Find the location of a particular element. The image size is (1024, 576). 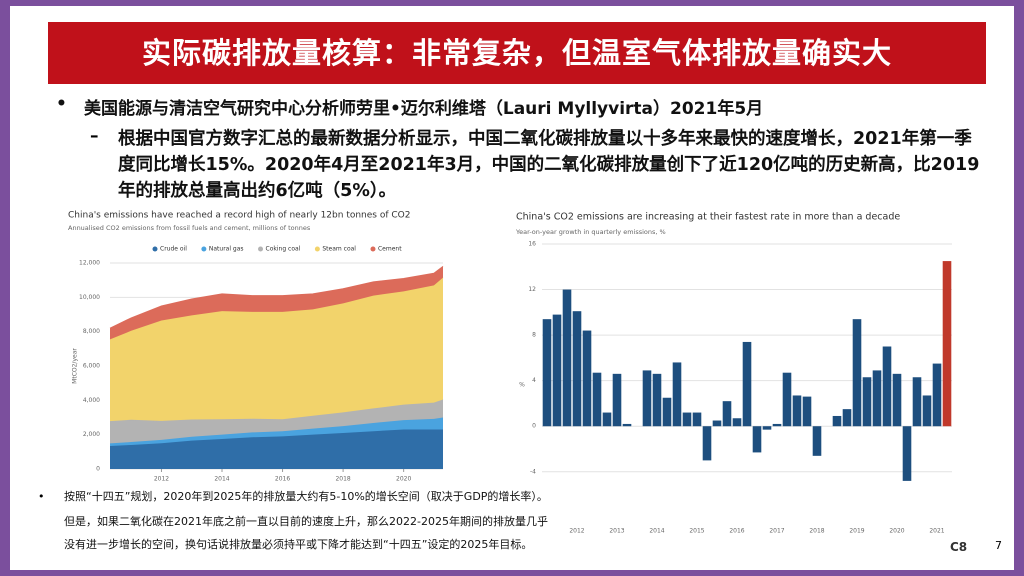

x-tick-label: 2019 is located at coordinates (856, 531).